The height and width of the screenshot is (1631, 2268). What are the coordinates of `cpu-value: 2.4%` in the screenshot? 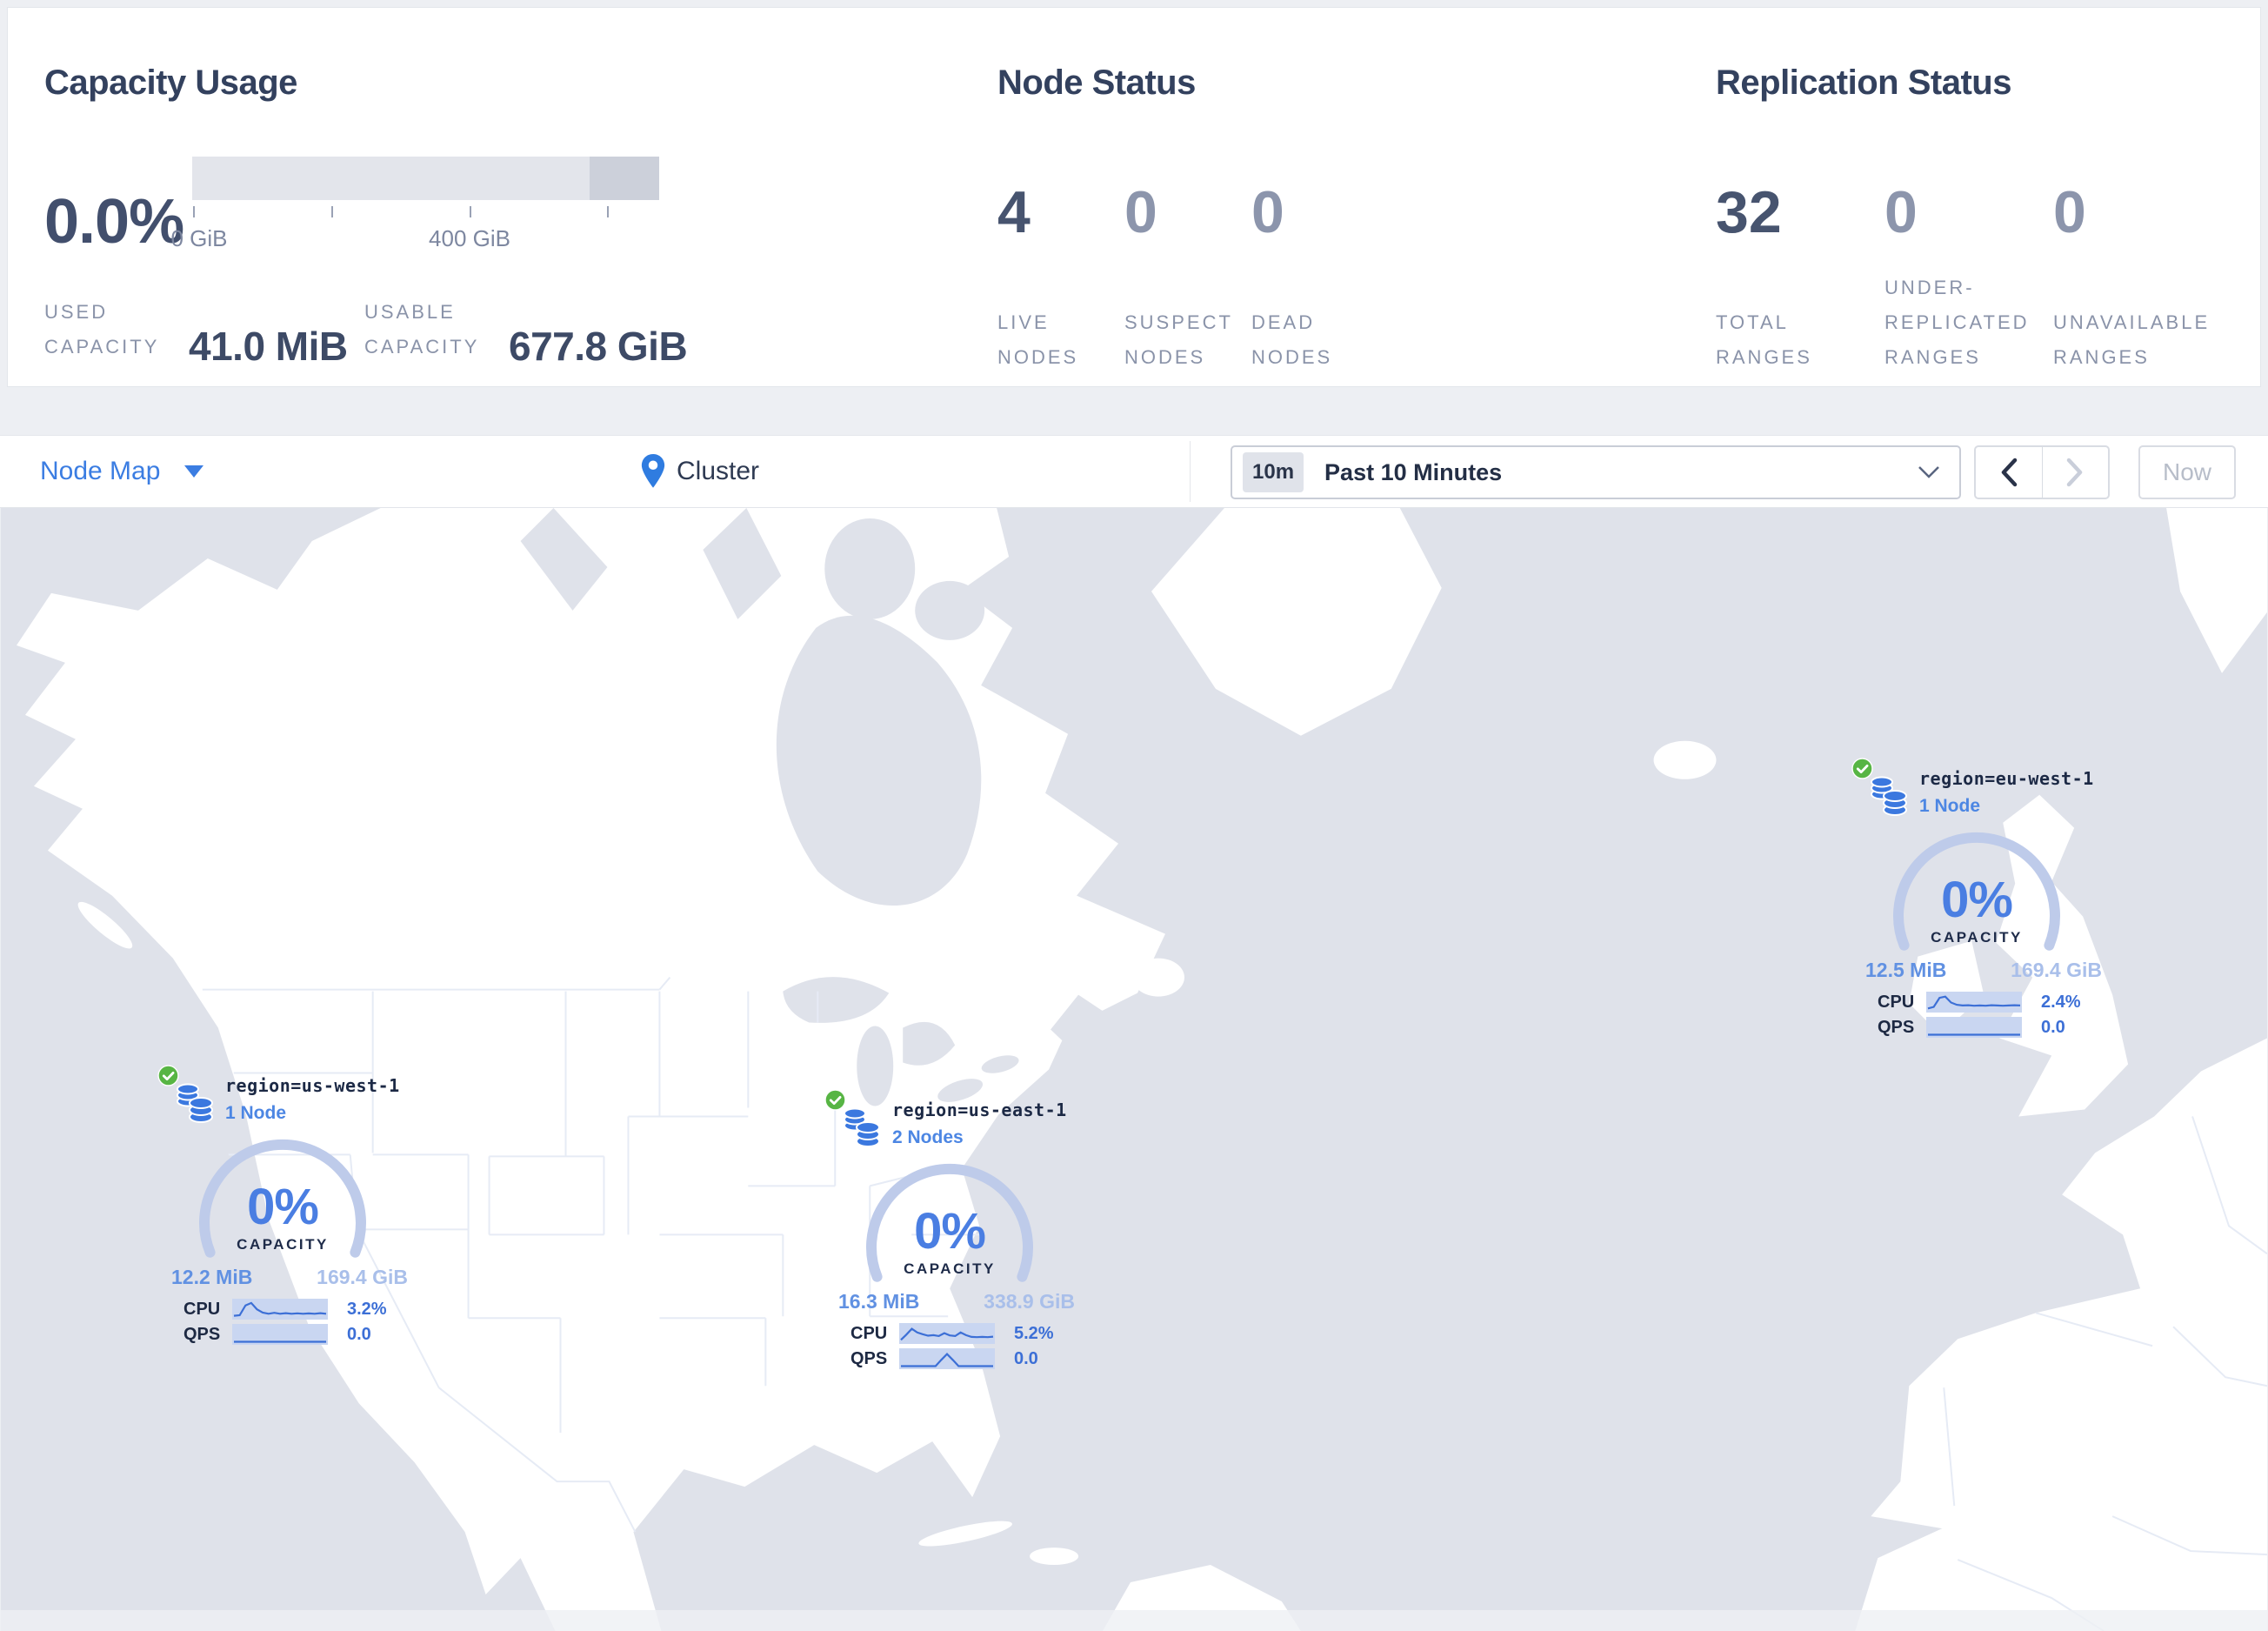 It's located at (2061, 1002).